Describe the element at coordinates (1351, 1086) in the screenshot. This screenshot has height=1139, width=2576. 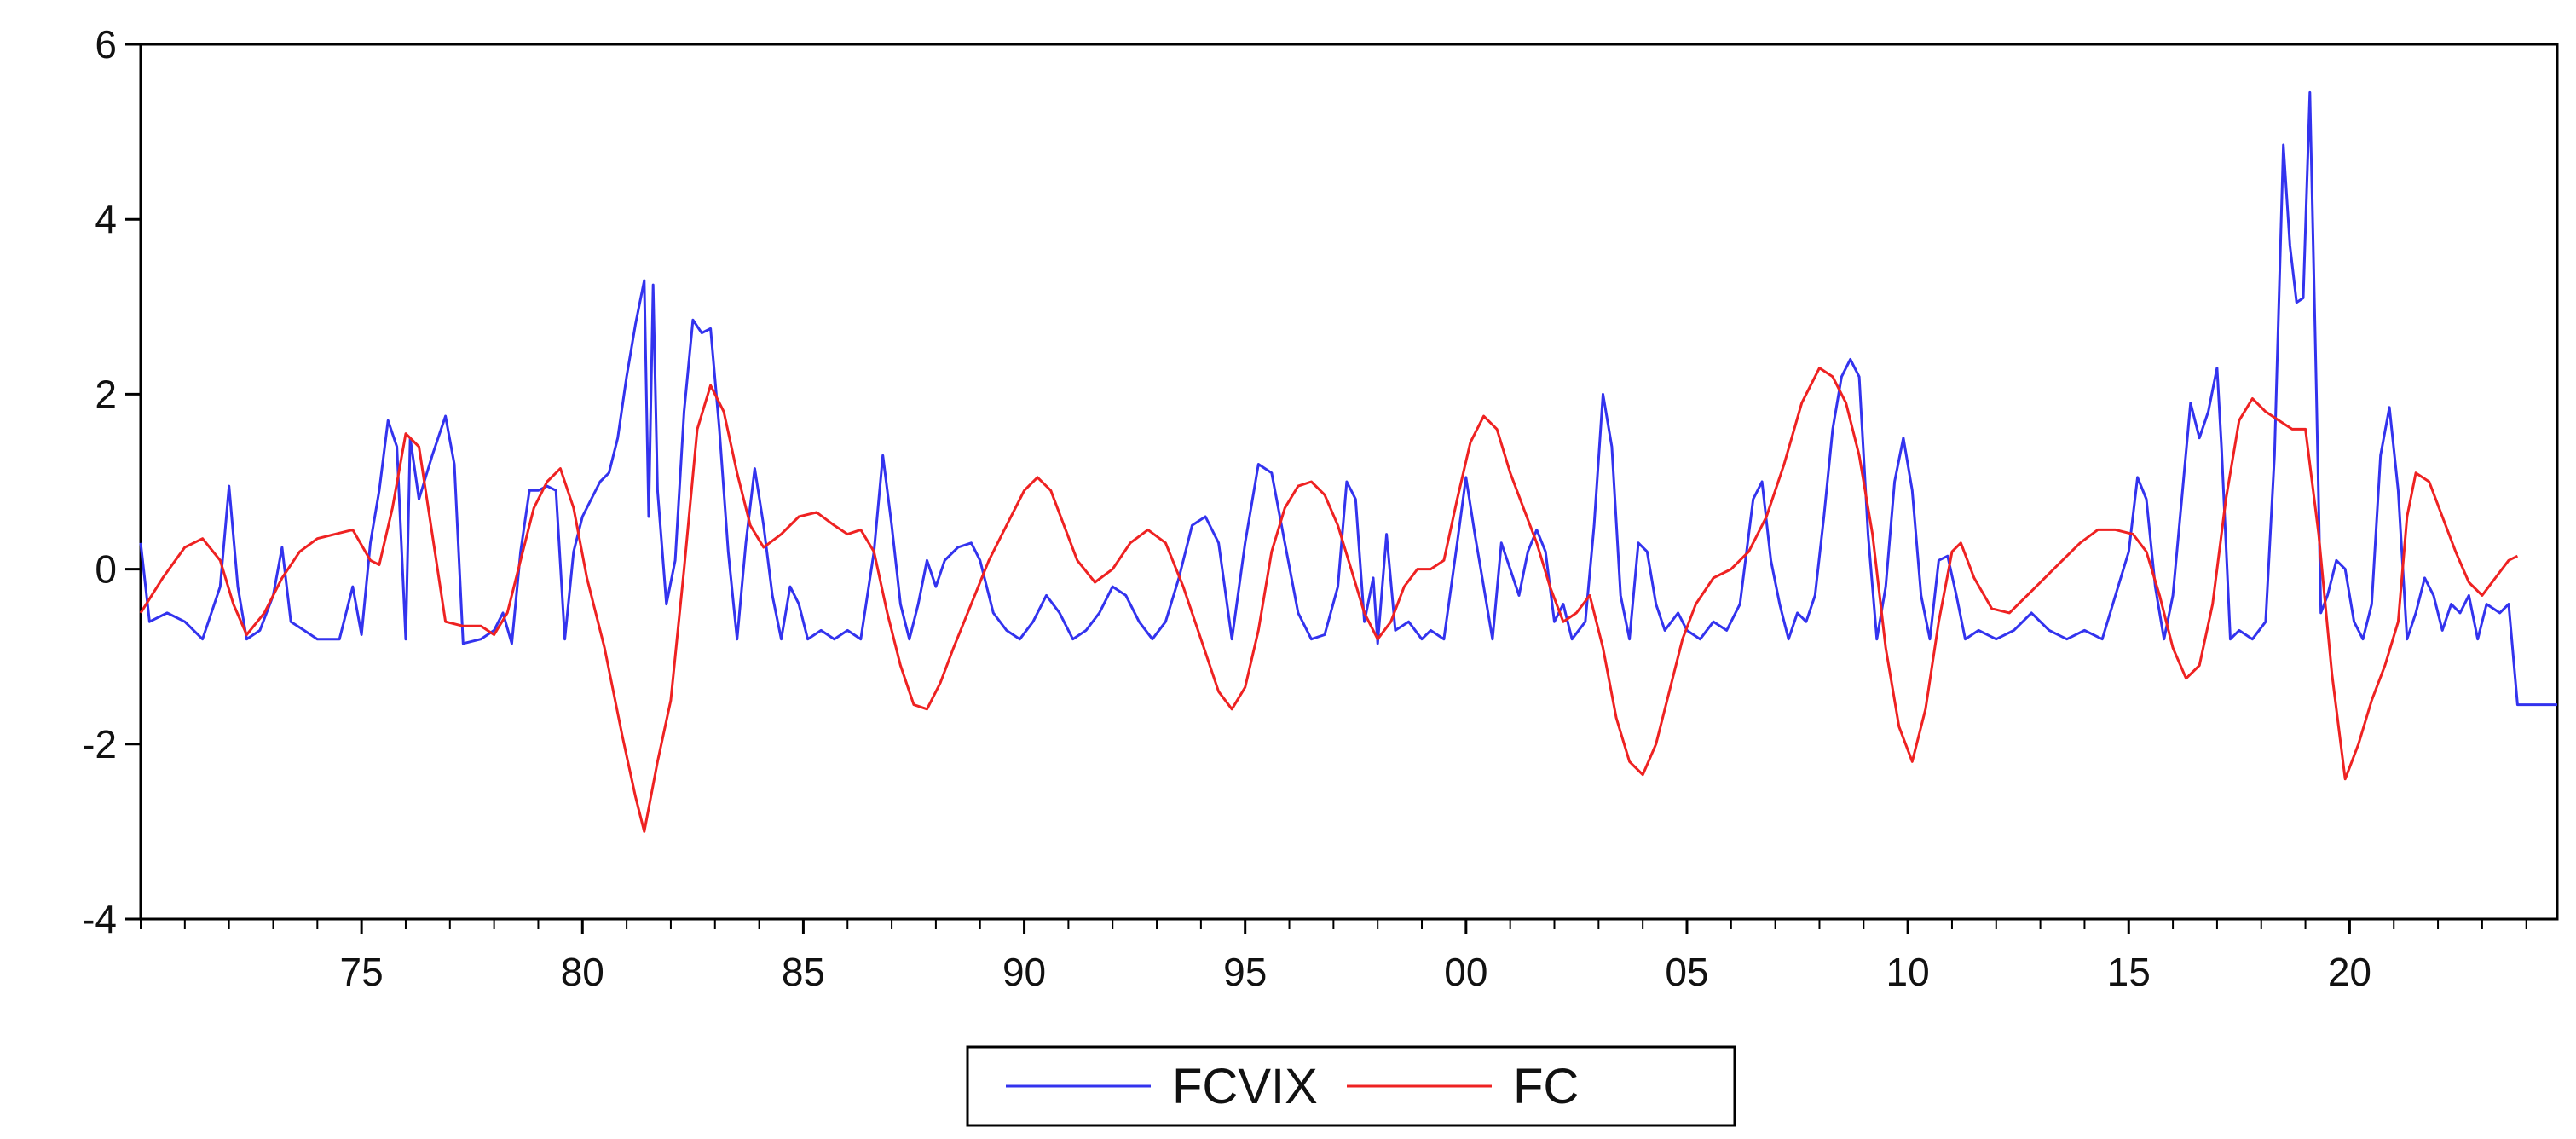
I see `legend: FCVIX FC` at that location.